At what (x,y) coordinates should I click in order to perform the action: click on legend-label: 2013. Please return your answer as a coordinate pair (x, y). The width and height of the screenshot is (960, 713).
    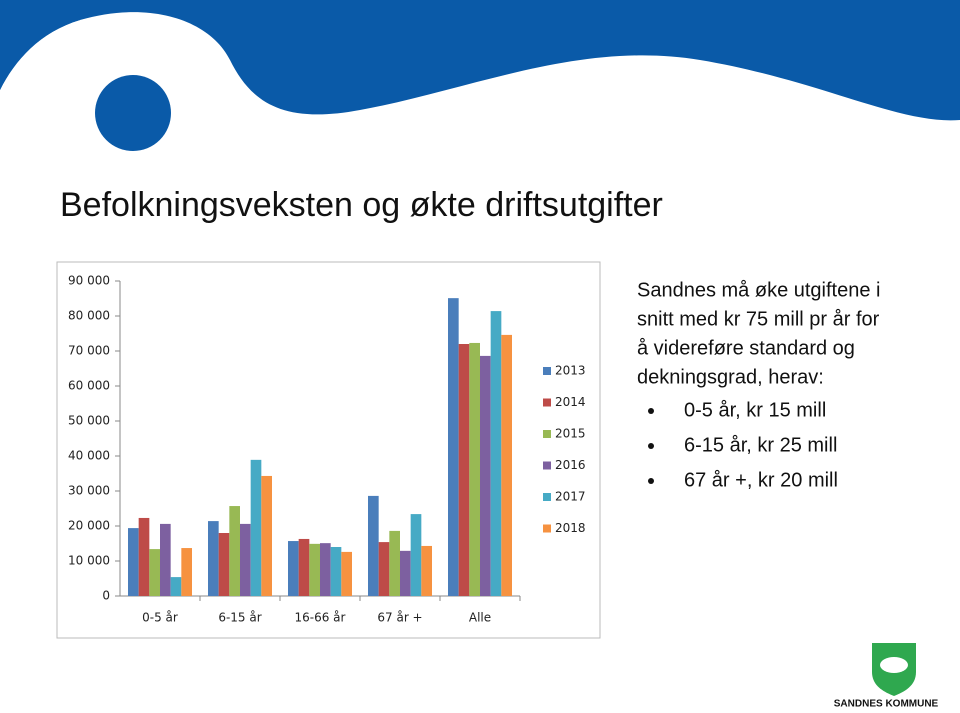
    Looking at the image, I should click on (570, 371).